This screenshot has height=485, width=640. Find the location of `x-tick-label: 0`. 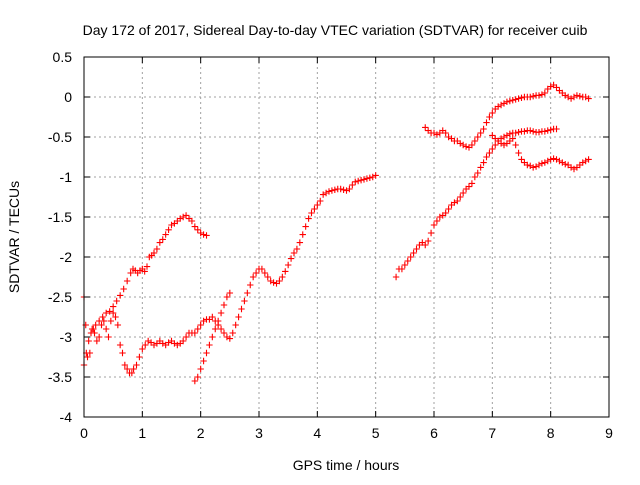

x-tick-label: 0 is located at coordinates (84, 433).